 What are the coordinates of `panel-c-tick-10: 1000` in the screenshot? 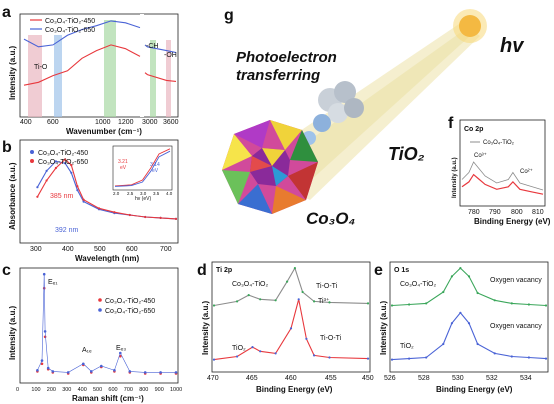 It's located at (176, 390).